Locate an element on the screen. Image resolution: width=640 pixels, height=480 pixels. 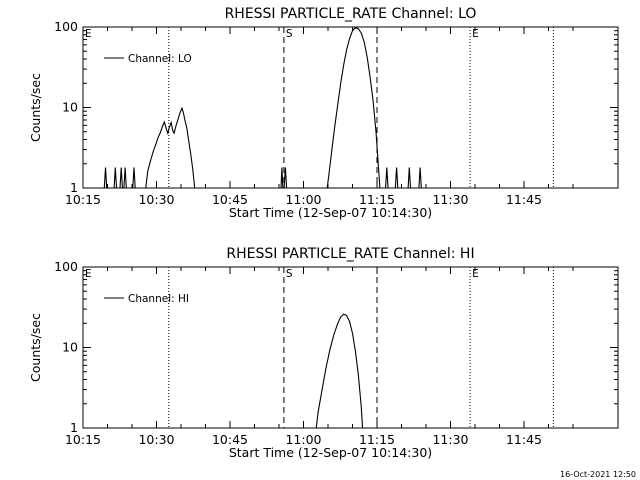
legend-label: Channel: HI is located at coordinates (158, 299).